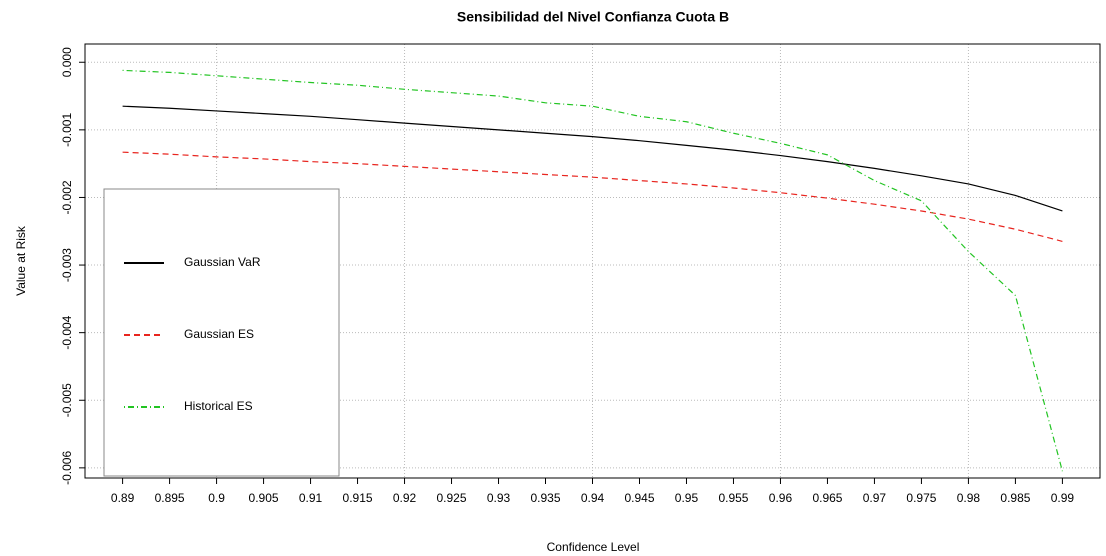  What do you see at coordinates (1063, 498) in the screenshot?
I see `x-tick-label: 0.99` at bounding box center [1063, 498].